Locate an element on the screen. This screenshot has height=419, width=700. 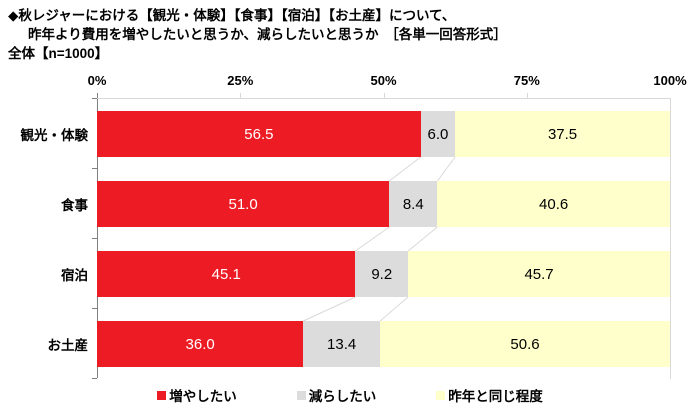
bar-segment-s1-r2: 9.2 is located at coordinates (382, 274).